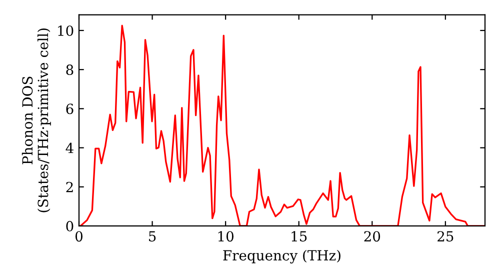  I want to click on x-axis-title: Frequency (THz), so click(281, 257).